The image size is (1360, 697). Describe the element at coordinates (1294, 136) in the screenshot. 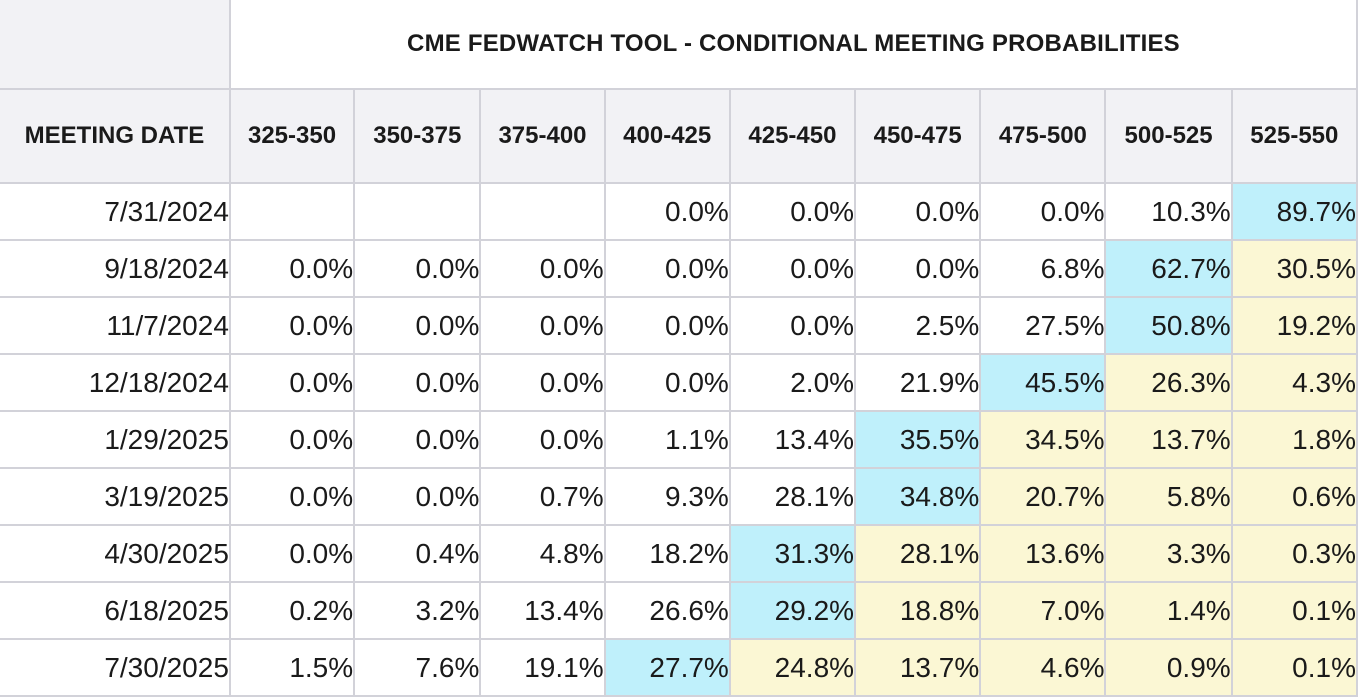

I see `rate-range-header-525-550: 525-550` at that location.